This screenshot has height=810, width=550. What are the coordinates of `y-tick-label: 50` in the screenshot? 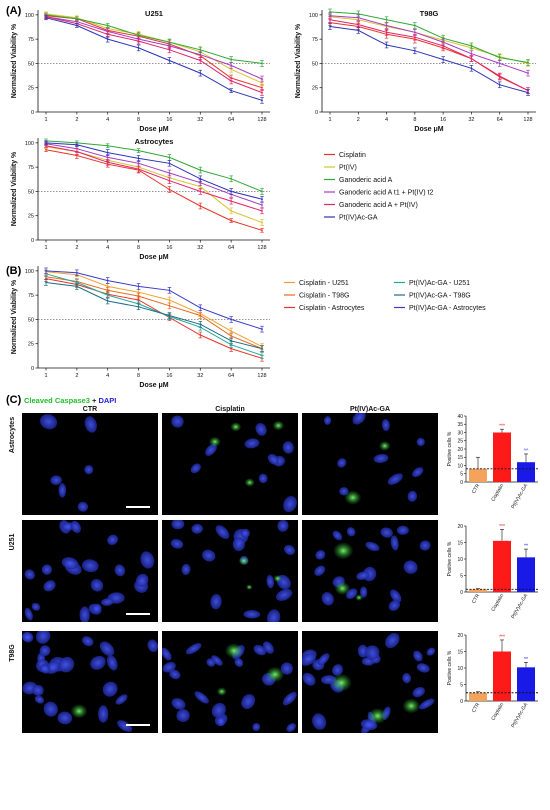 It's located at (315, 64).